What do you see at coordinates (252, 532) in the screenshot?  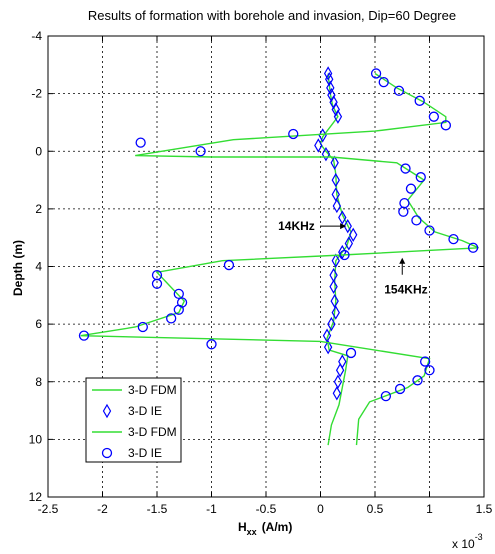 I see `x-axis-label-sub: xx` at bounding box center [252, 532].